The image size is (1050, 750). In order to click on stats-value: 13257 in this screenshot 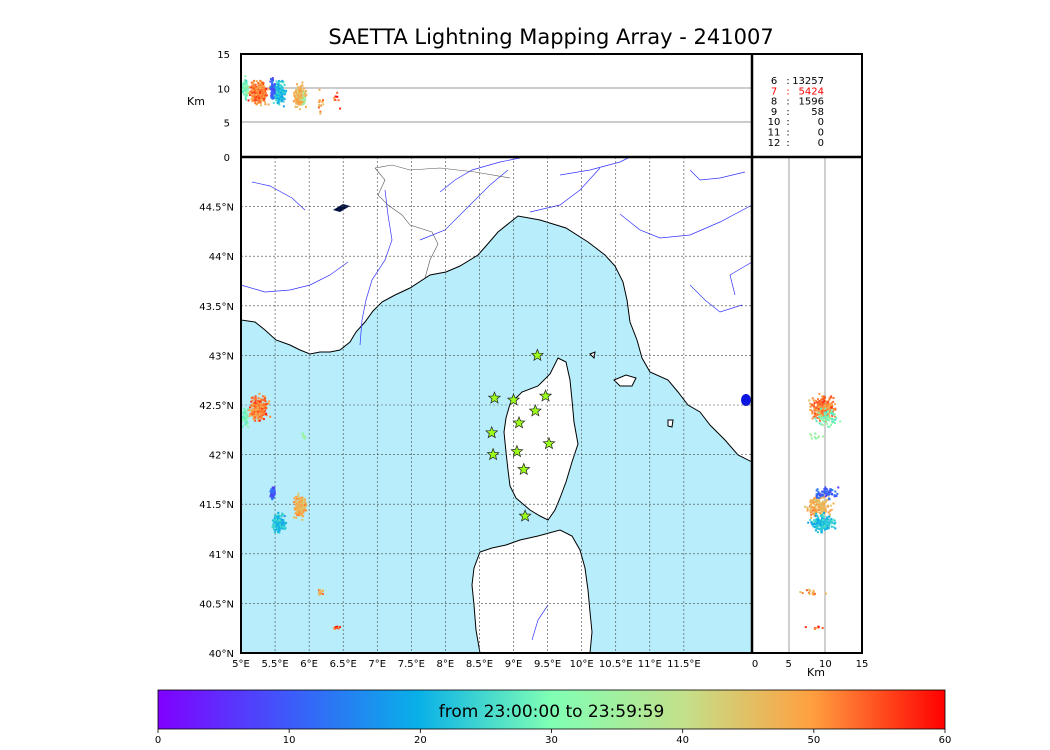, I will do `click(808, 81)`.